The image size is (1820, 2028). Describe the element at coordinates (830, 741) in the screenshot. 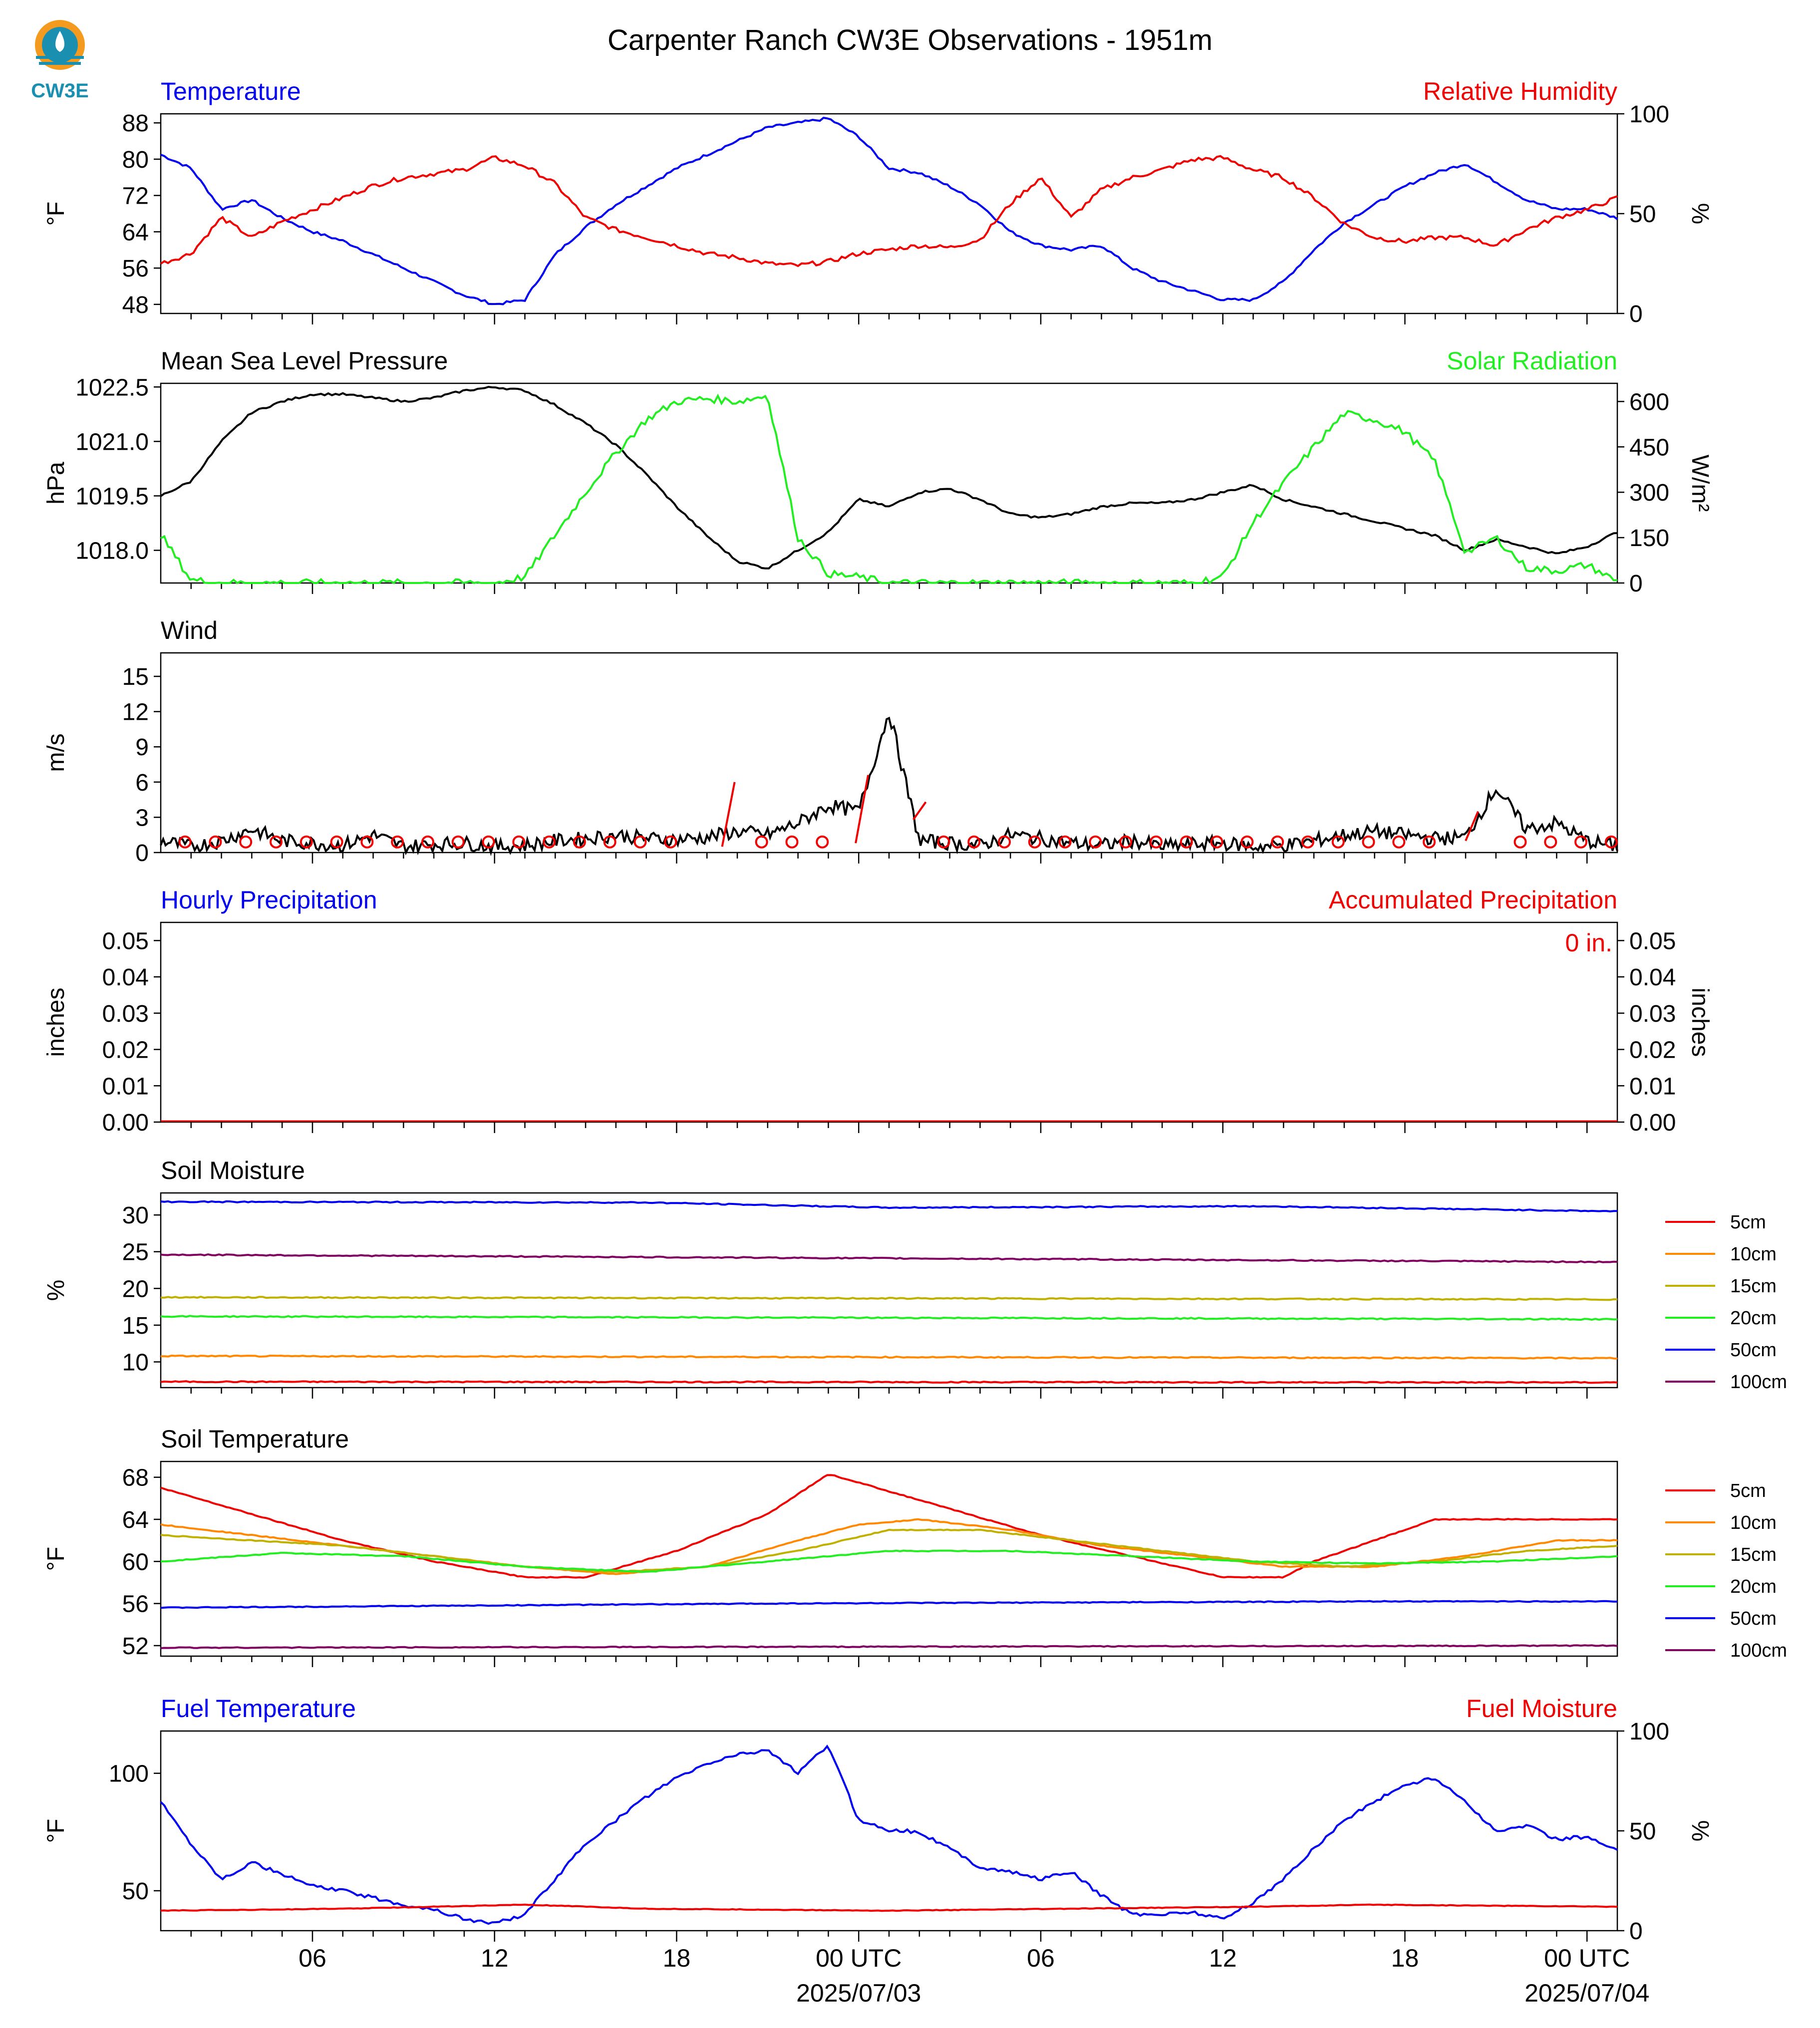

I see `panel-wind: Wind 15 12 9 6 3 0 m/s` at that location.